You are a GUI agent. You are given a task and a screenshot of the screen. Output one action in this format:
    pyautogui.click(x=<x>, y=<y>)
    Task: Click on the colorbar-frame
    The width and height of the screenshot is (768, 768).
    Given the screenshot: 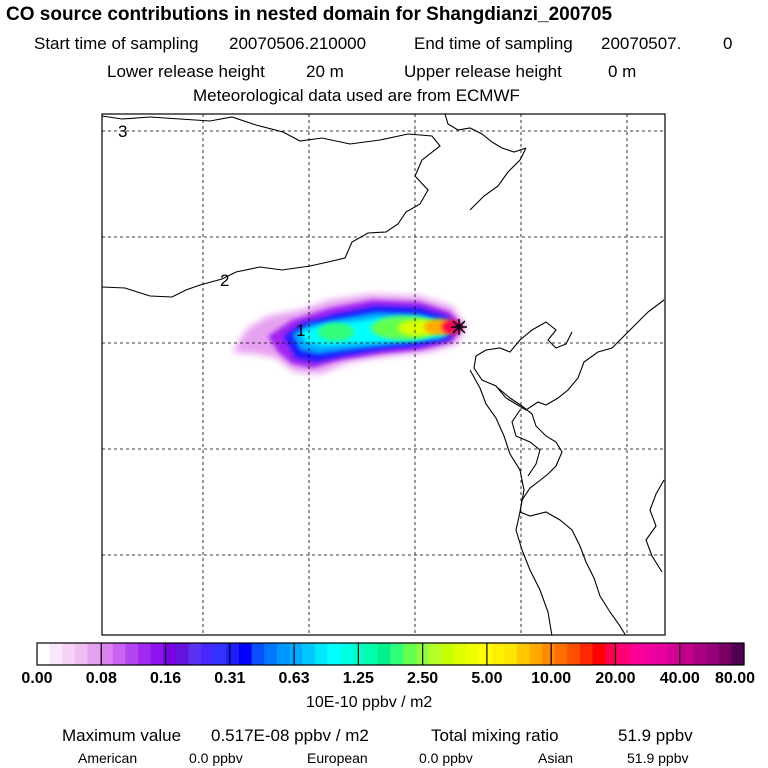 What is the action you would take?
    pyautogui.click(x=390, y=654)
    